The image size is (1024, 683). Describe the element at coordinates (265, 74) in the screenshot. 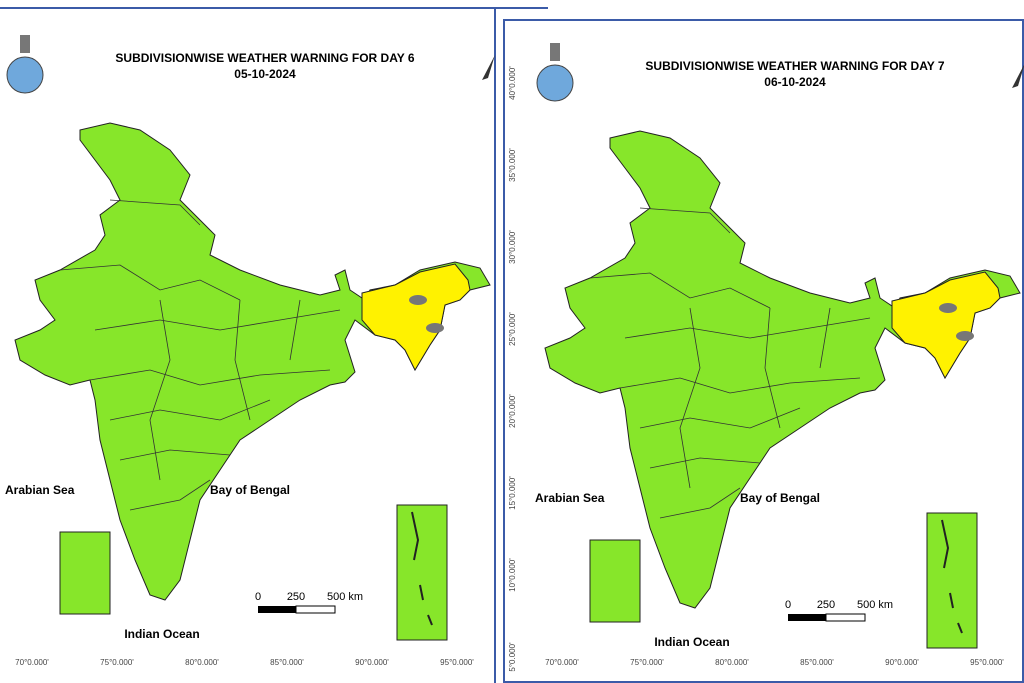

I see `map-date: 05-10-2024` at that location.